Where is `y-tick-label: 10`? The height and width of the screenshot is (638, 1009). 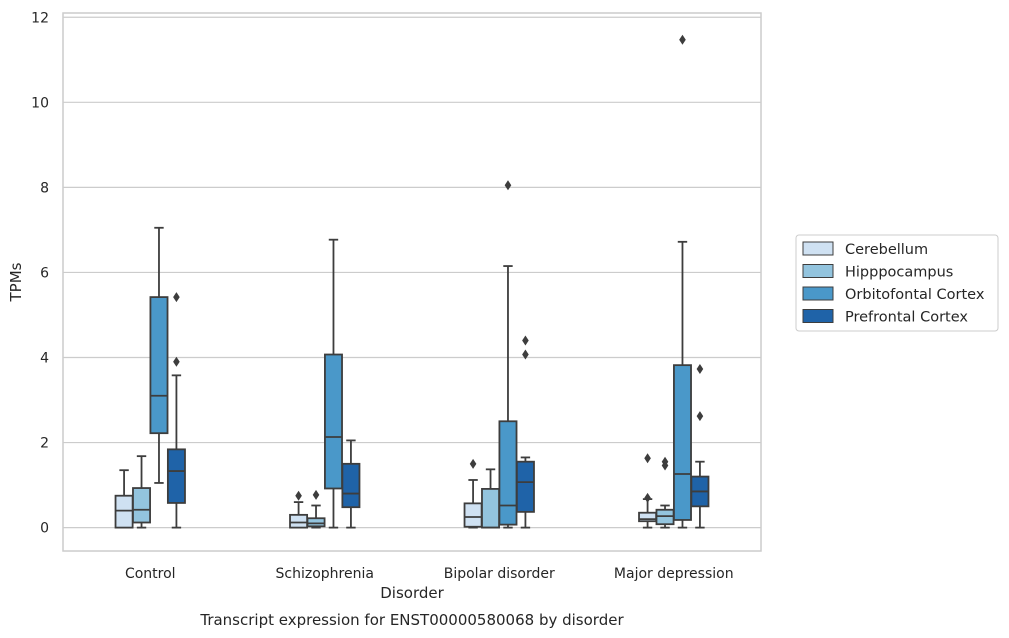
y-tick-label: 10 is located at coordinates (40, 103).